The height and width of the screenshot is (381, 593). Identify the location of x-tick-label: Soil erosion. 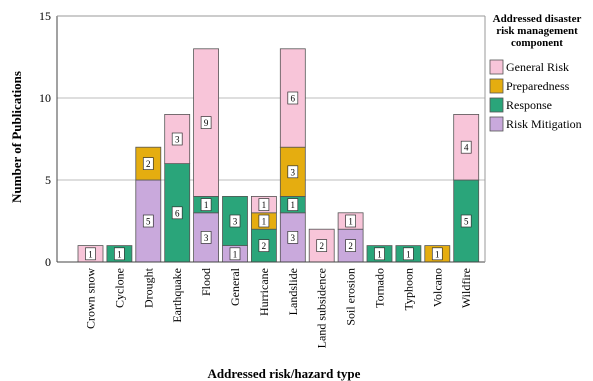
(351, 297).